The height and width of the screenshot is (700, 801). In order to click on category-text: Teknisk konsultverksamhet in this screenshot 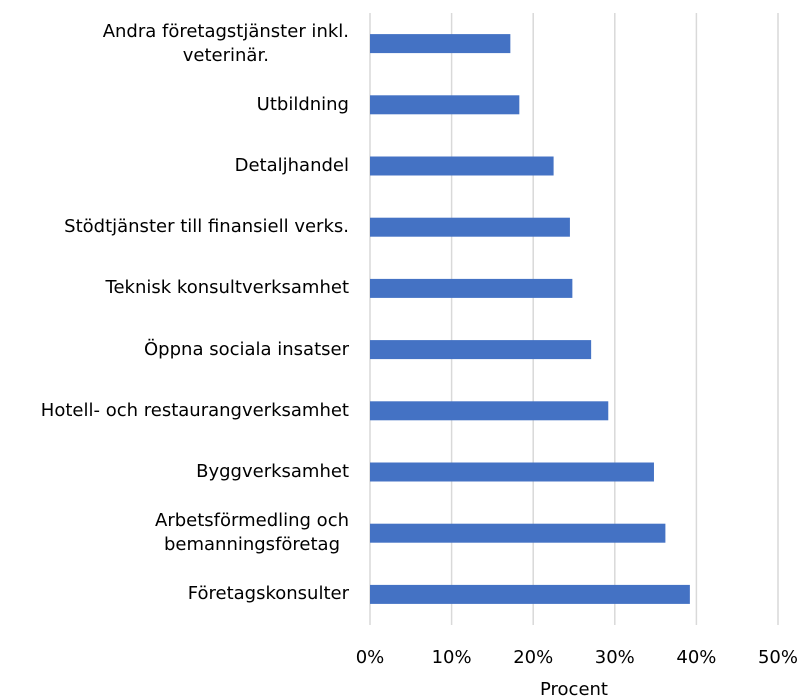, I will do `click(227, 288)`.